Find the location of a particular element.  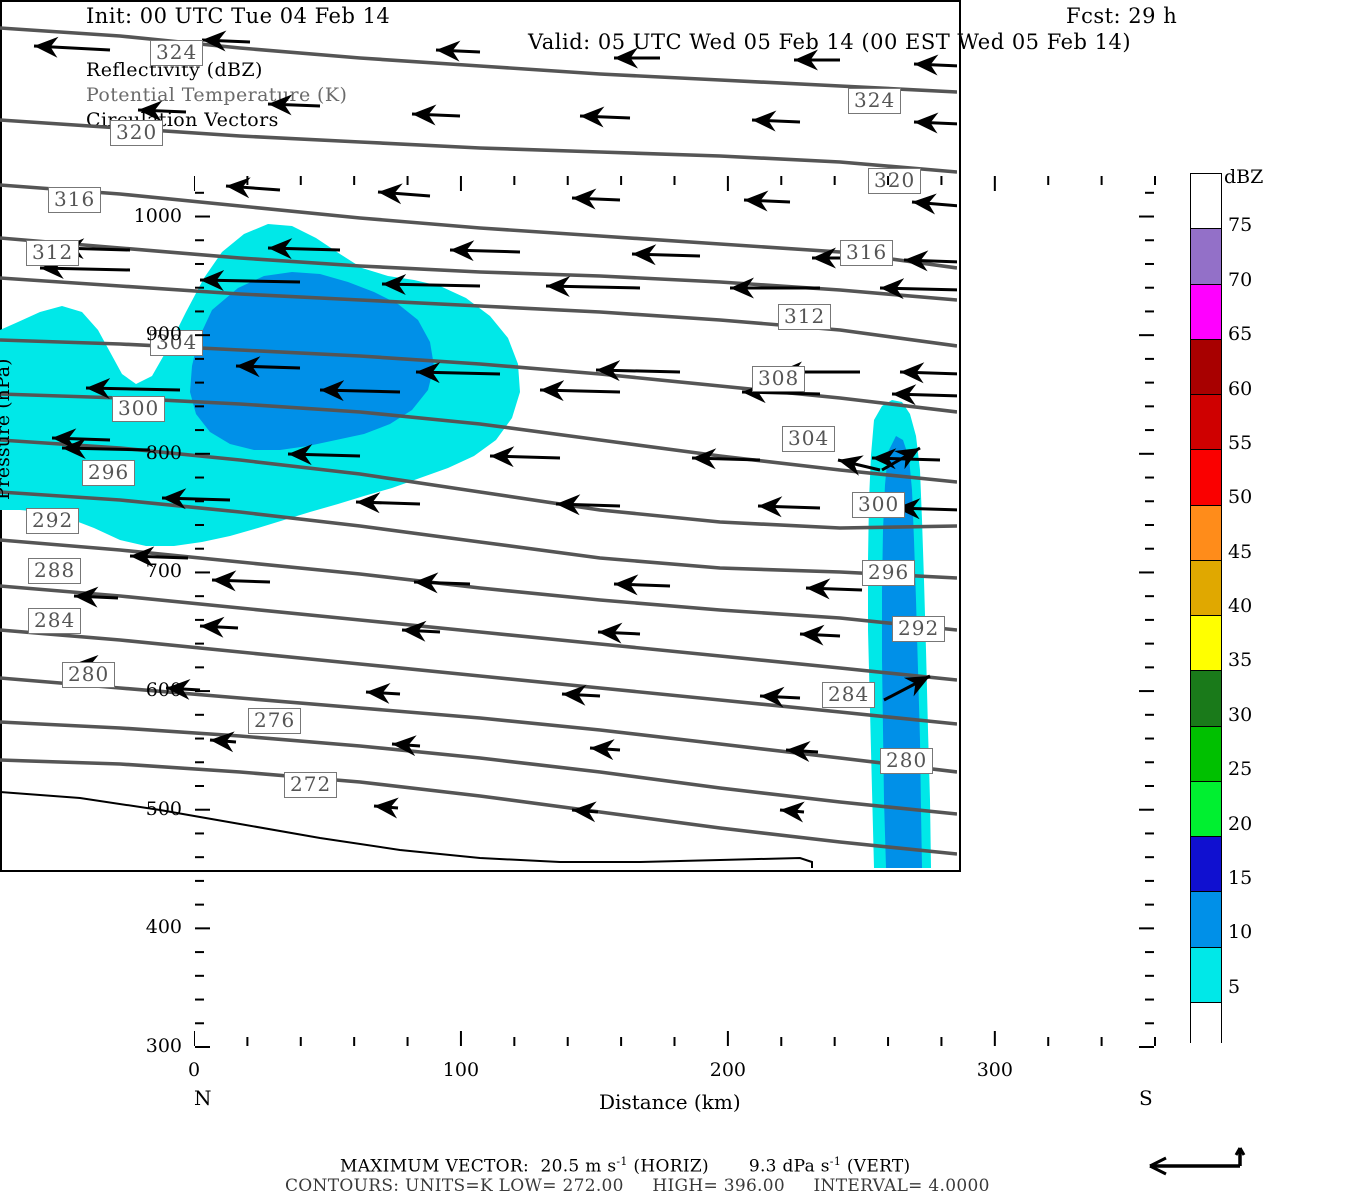

orientation-label-south: S is located at coordinates (1146, 1098).